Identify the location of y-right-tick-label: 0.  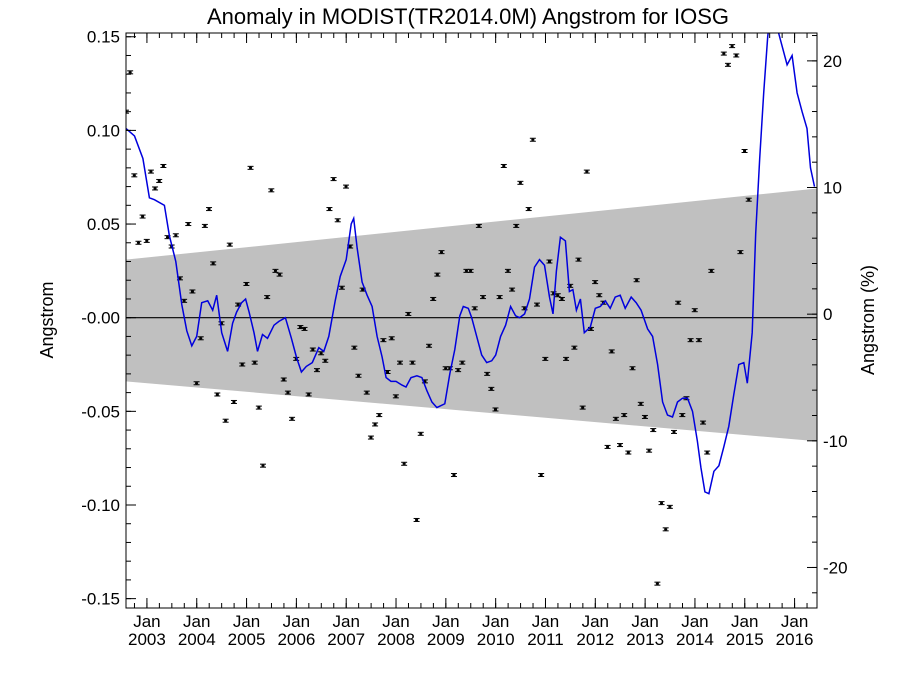
(827, 314).